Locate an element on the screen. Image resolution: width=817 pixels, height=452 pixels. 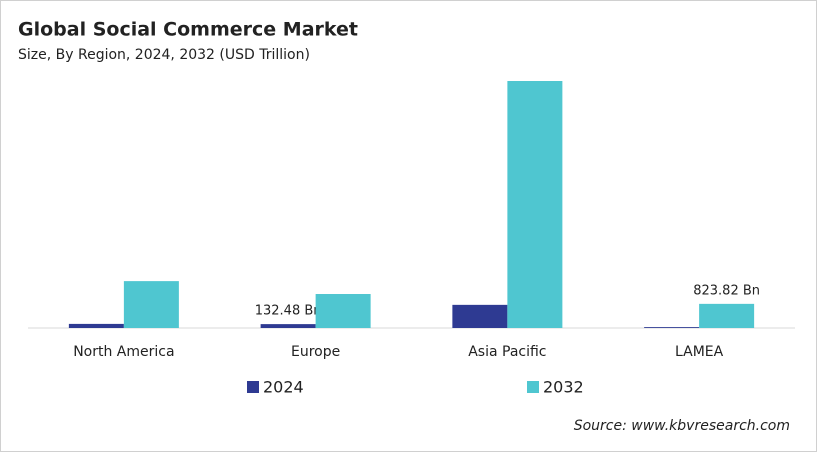
source: Source: www.kbvresearch.com is located at coordinates (682, 426).